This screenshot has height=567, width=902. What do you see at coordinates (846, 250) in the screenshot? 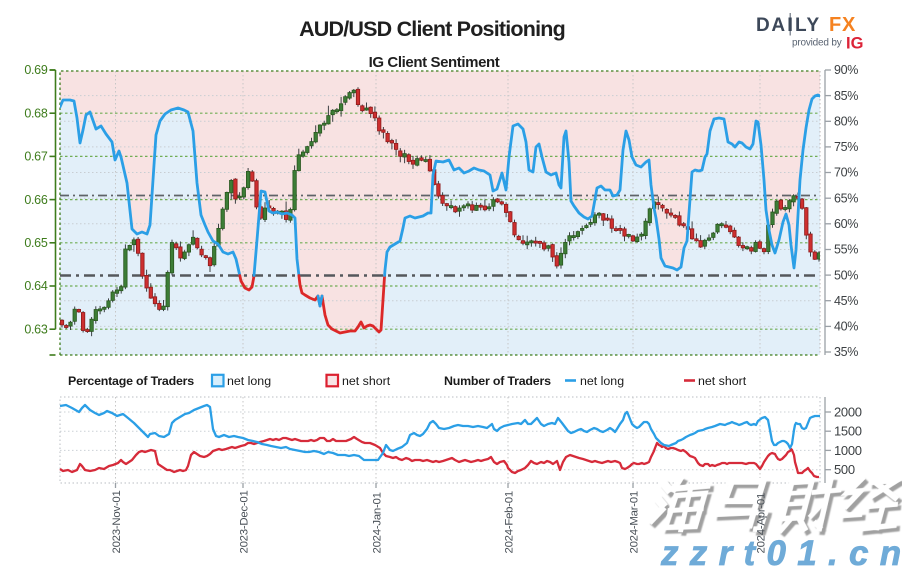
I see `svg-text: 55%` at bounding box center [846, 250].